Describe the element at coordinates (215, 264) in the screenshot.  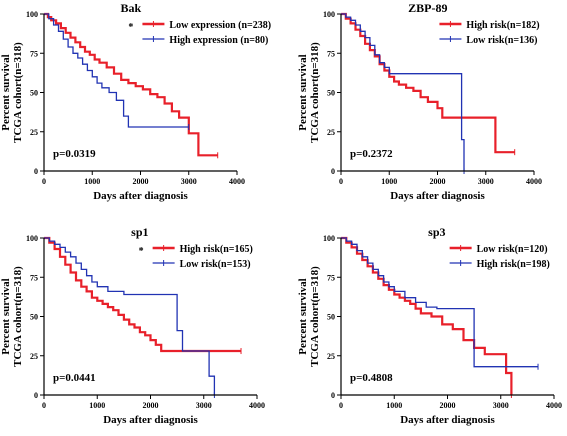
I see `legend-entry: Low risk(n=153)` at that location.